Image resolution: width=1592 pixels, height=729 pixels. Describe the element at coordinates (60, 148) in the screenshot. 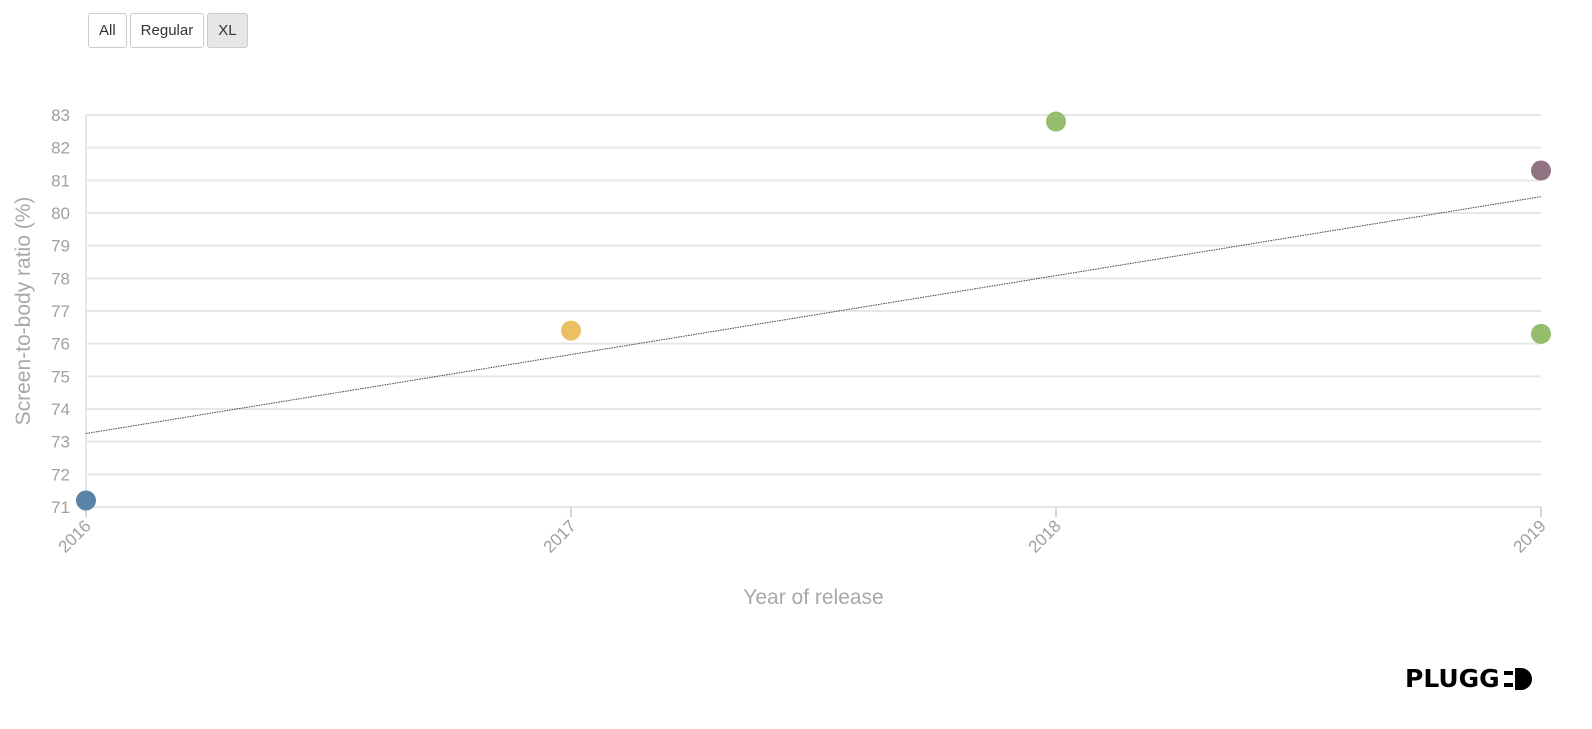

I see `y-tick-label: 82` at that location.